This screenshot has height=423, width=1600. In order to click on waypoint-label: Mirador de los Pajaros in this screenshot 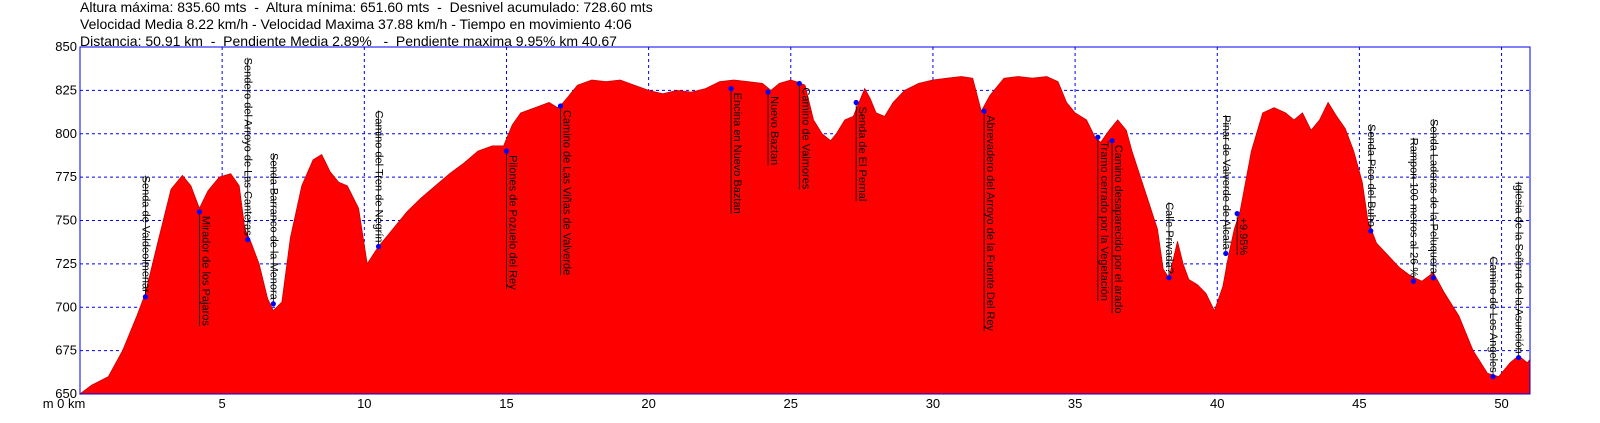, I will do `click(205, 271)`.